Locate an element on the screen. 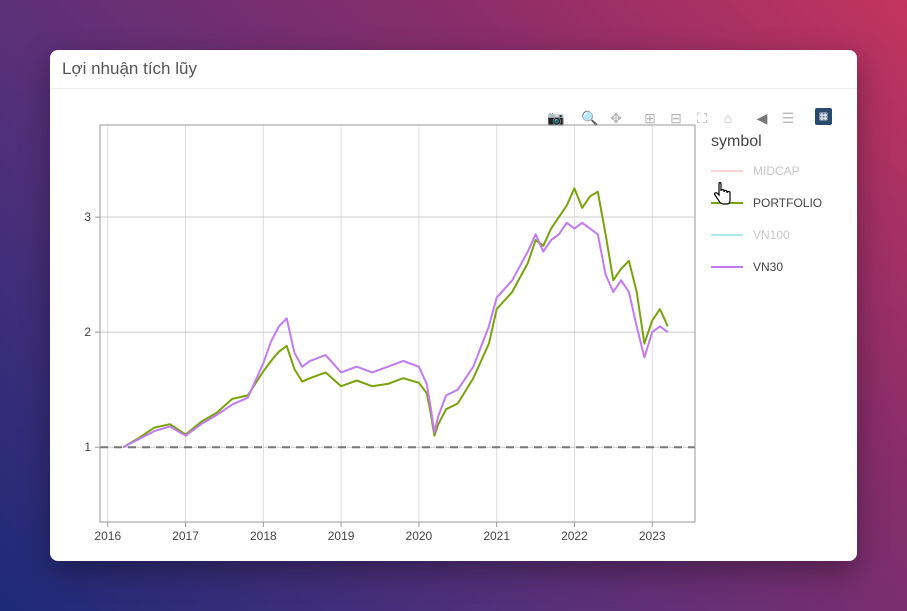 The image size is (907, 611). y-tick-label: 2 is located at coordinates (87, 332).